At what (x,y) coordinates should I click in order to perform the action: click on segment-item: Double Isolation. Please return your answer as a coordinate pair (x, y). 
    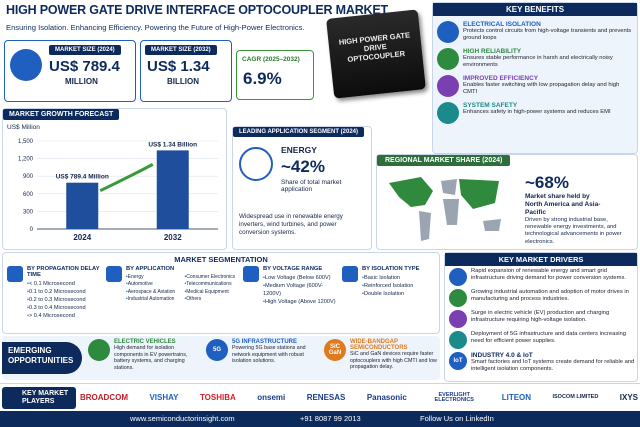
    Looking at the image, I should click on (399, 294).